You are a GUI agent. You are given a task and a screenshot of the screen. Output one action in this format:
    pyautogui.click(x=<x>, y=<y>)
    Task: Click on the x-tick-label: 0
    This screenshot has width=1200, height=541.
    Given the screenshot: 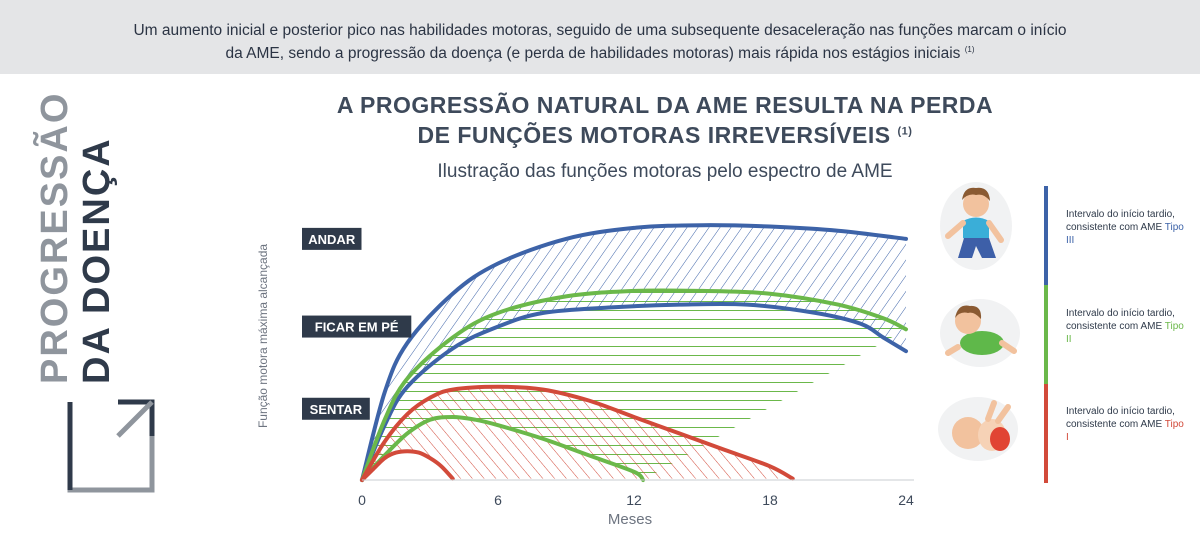 What is the action you would take?
    pyautogui.click(x=362, y=500)
    